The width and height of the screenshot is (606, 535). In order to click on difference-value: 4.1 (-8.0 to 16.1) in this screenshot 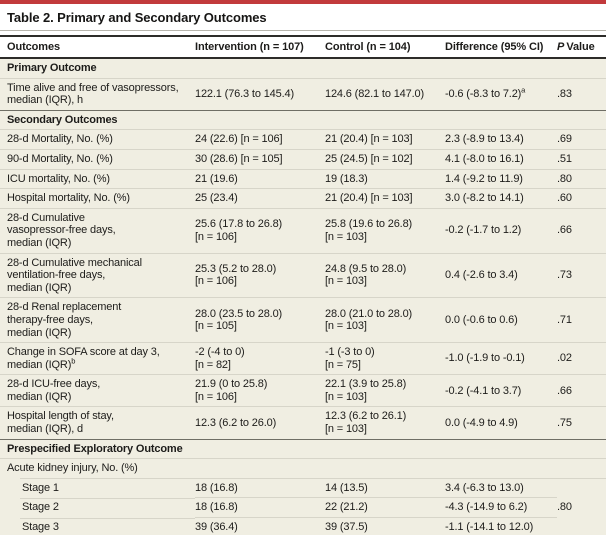, I will do `click(501, 159)`.